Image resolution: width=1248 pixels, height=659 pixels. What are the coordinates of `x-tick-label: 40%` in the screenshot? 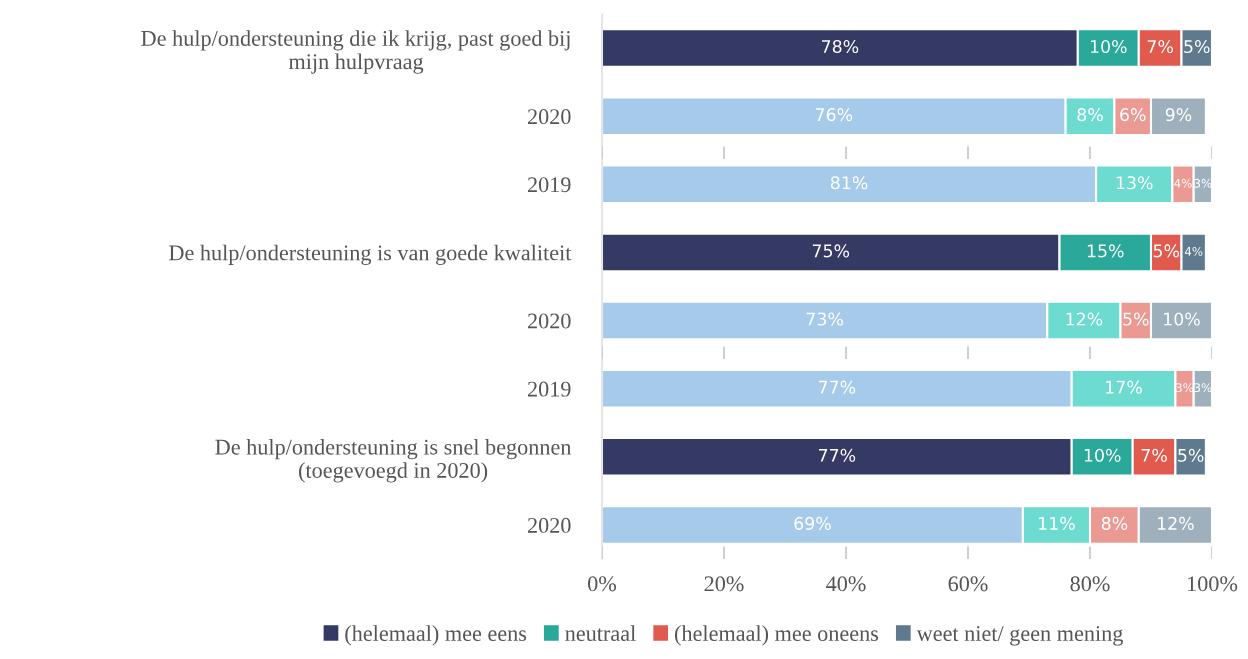 It's located at (846, 584).